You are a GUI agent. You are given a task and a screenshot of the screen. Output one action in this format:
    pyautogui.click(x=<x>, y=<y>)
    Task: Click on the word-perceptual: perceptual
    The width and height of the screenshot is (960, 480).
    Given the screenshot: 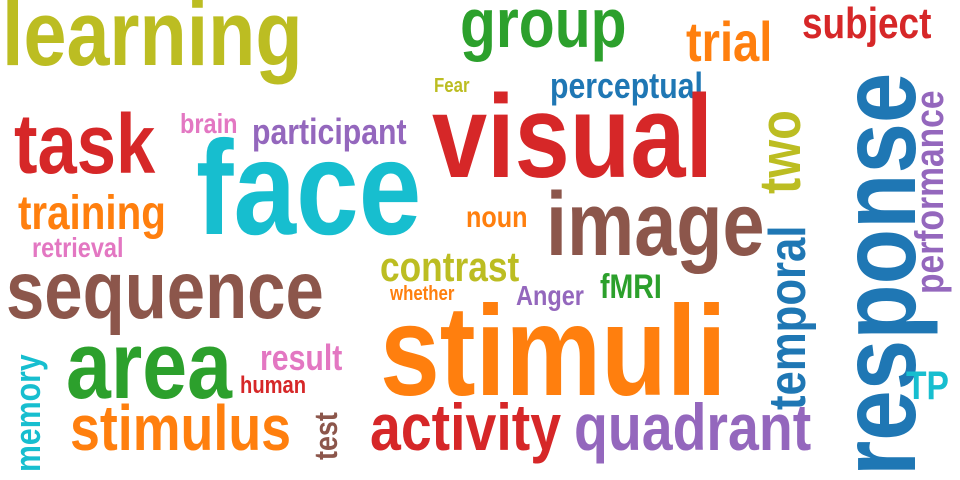 What is the action you would take?
    pyautogui.click(x=626, y=85)
    